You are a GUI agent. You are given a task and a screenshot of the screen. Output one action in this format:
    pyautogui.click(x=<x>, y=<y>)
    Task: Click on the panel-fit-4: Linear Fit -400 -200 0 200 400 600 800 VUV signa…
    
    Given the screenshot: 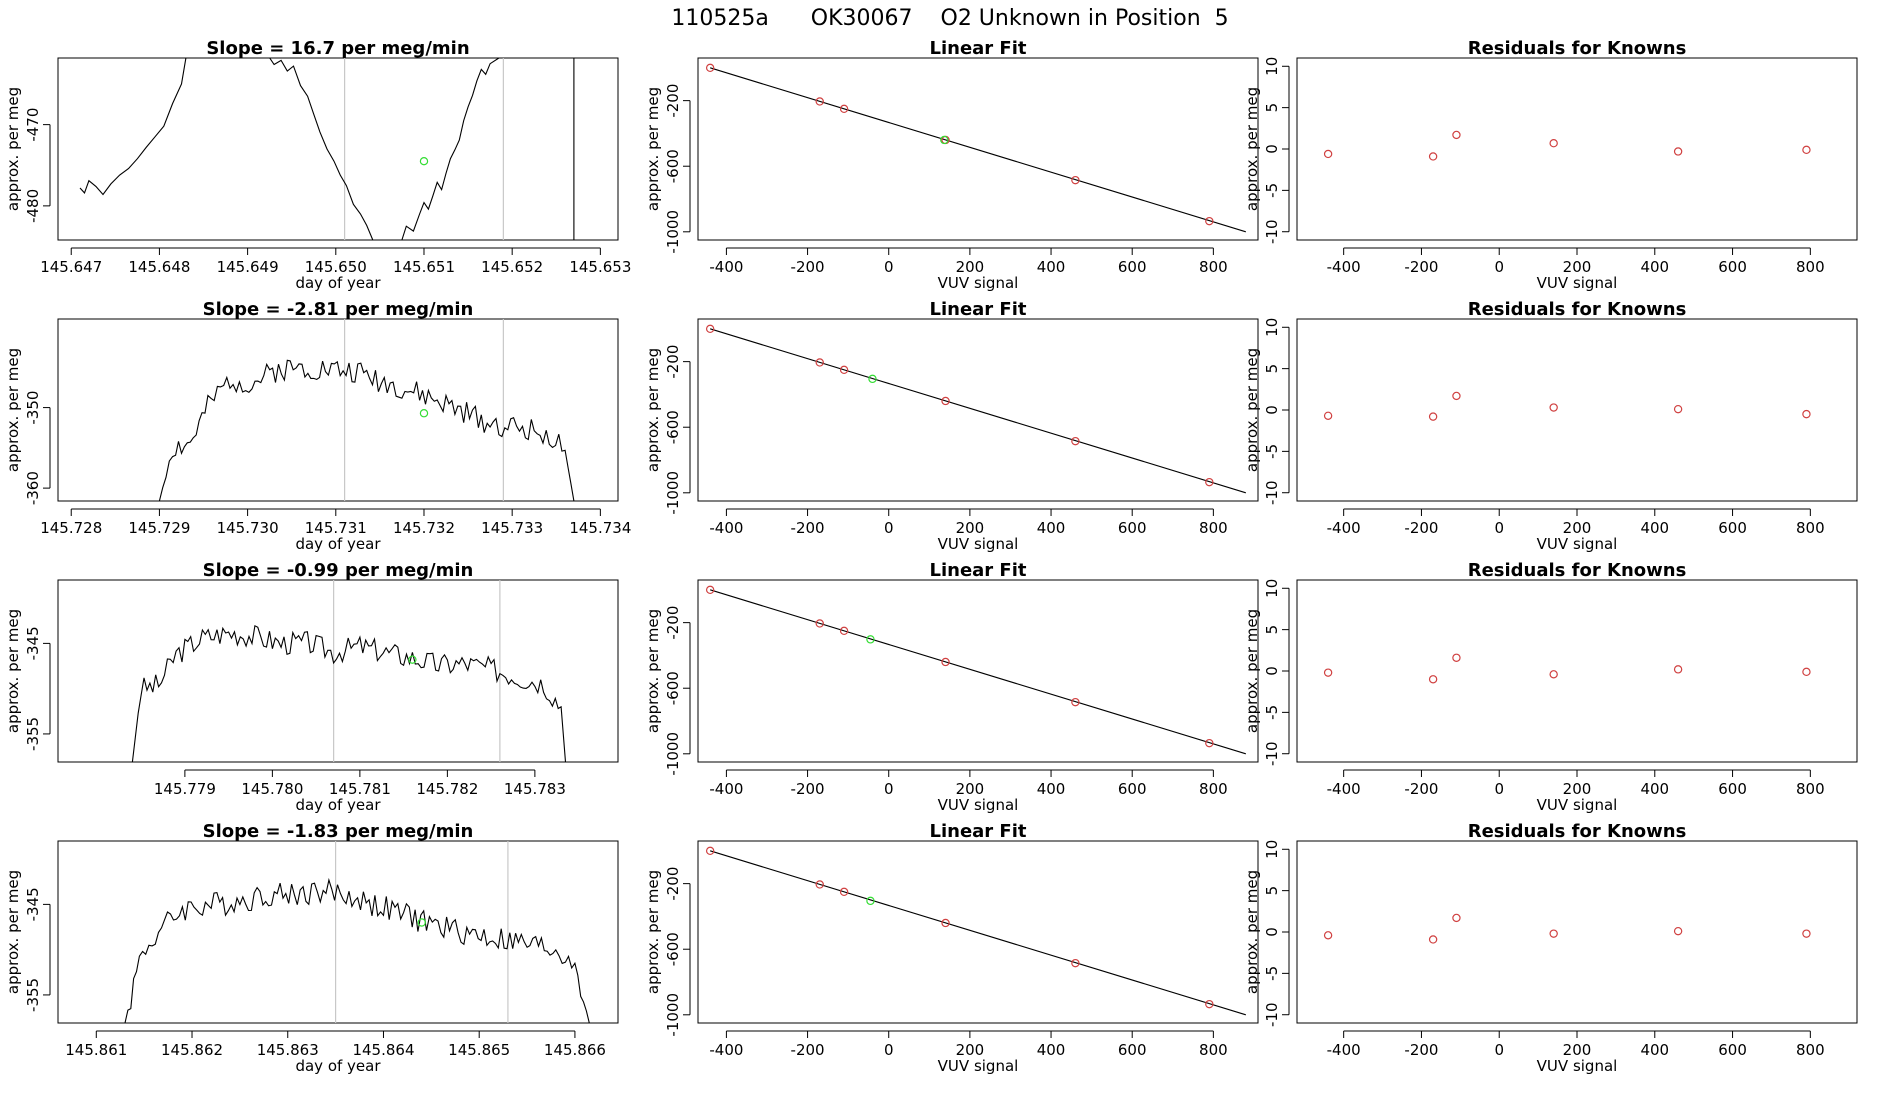 What is the action you would take?
    pyautogui.click(x=951, y=948)
    